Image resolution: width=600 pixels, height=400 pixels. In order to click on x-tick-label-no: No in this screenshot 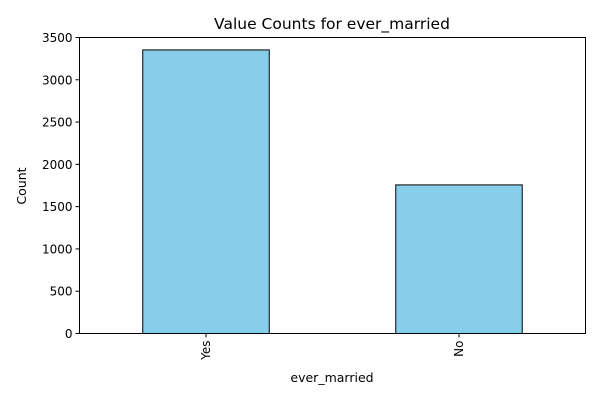, I will do `click(459, 349)`.